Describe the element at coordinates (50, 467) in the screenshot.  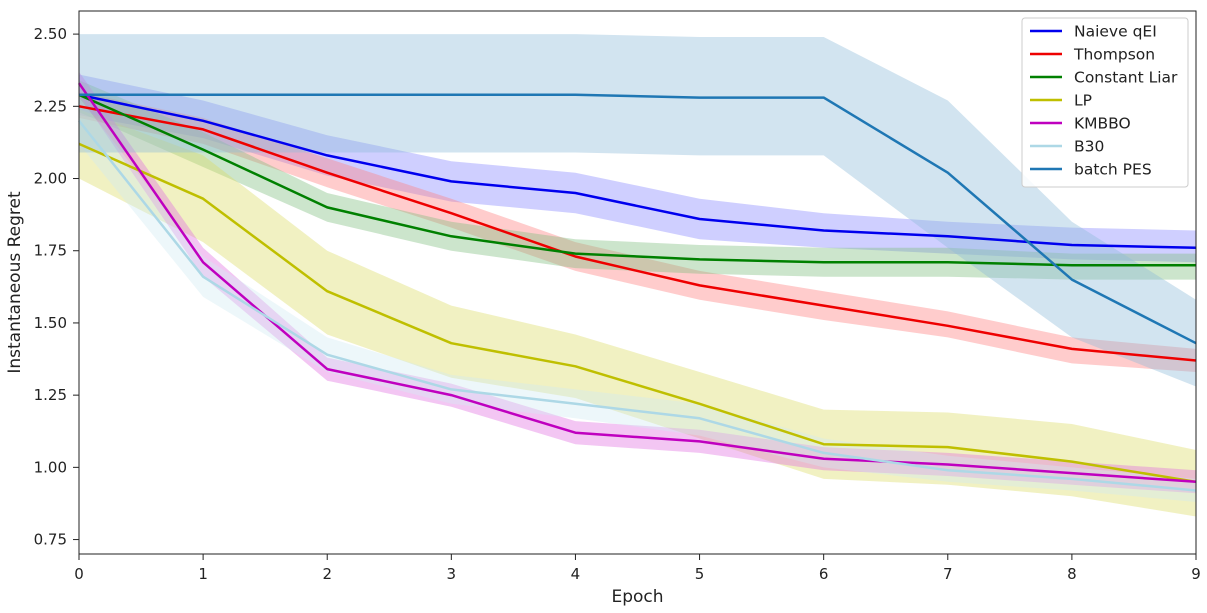
I see `y-tick-label: 1.00` at that location.